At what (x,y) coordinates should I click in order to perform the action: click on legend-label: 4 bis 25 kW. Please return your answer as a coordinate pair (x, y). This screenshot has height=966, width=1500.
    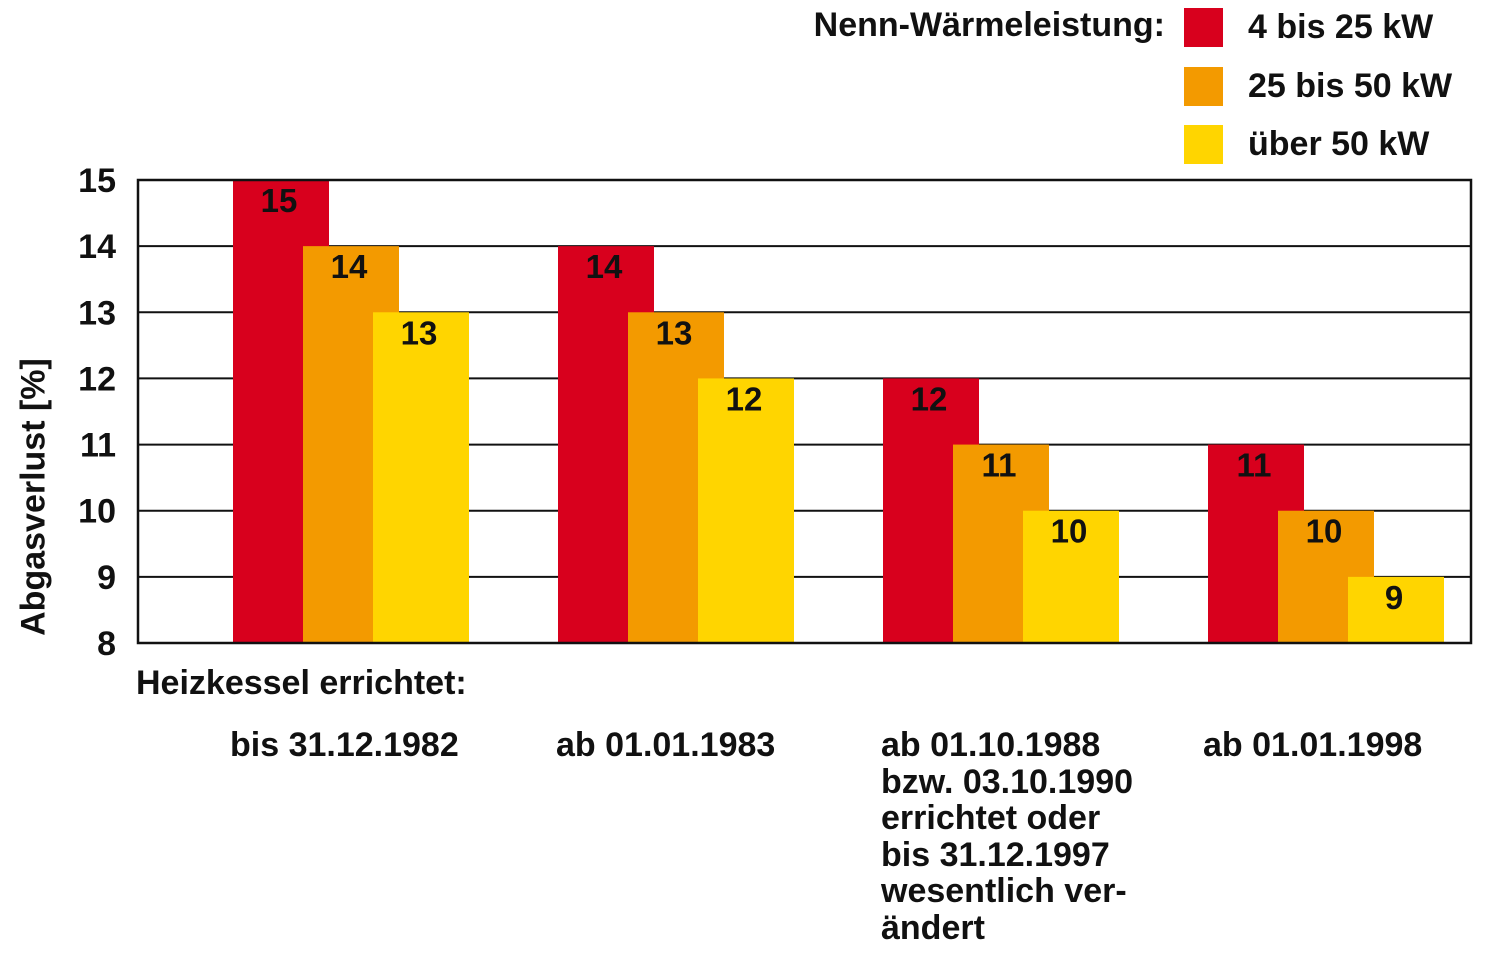
    Looking at the image, I should click on (1341, 26).